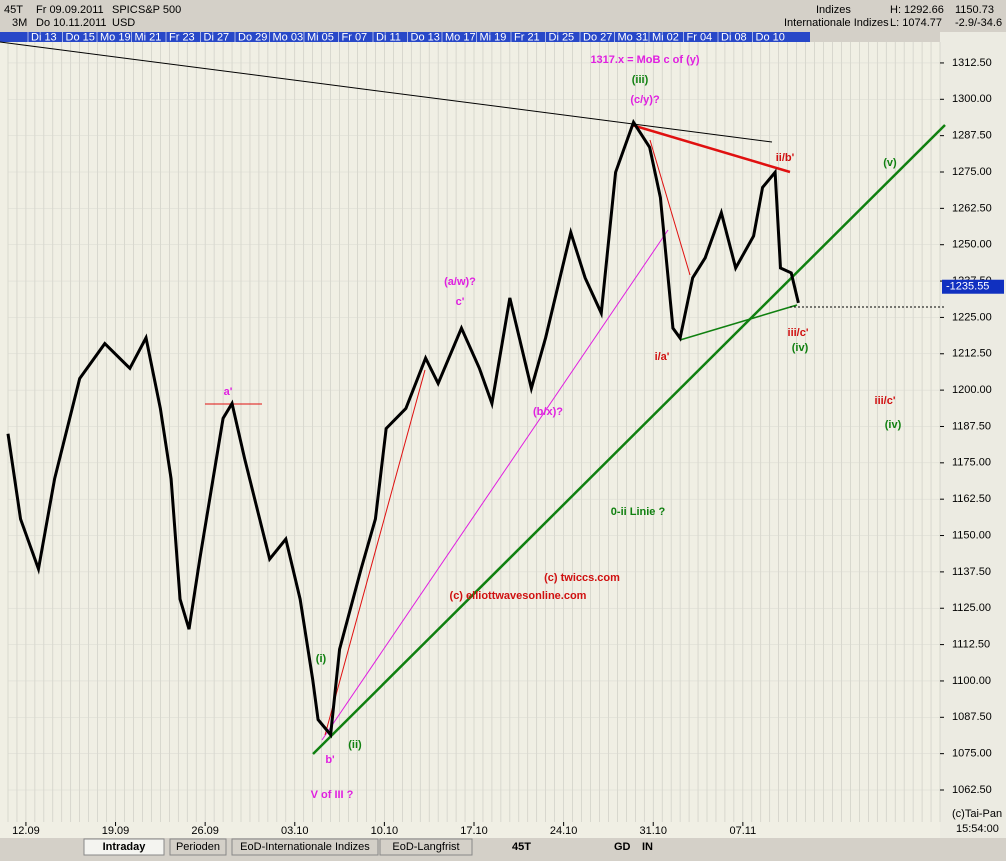  What do you see at coordinates (26, 831) in the screenshot?
I see `x-tick-label: 12.09` at bounding box center [26, 831].